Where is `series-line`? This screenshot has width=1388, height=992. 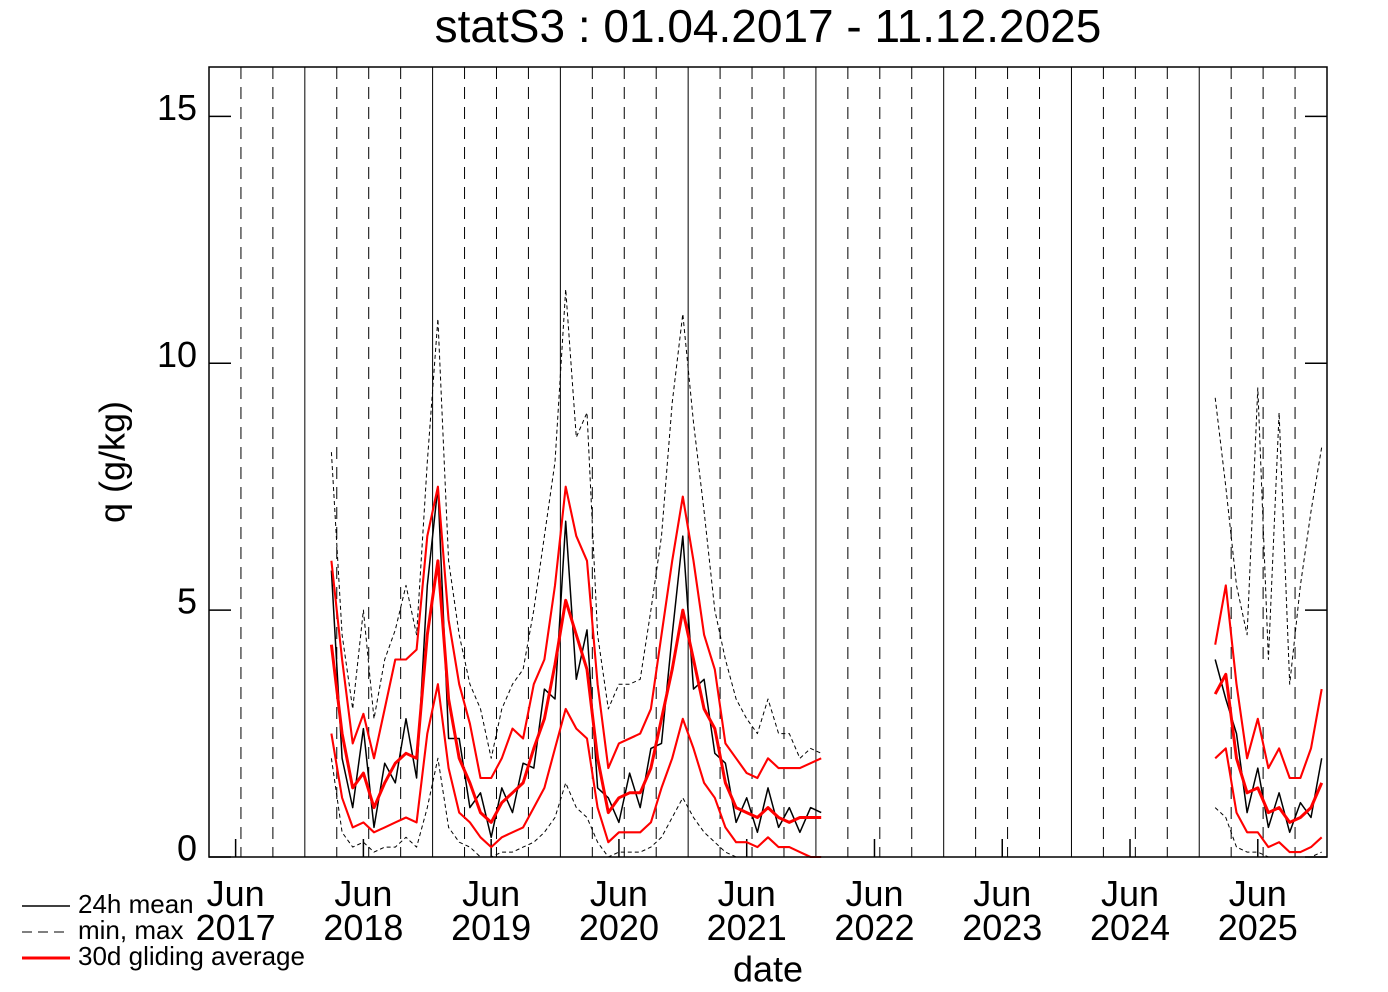 series-line is located at coordinates (826, 771).